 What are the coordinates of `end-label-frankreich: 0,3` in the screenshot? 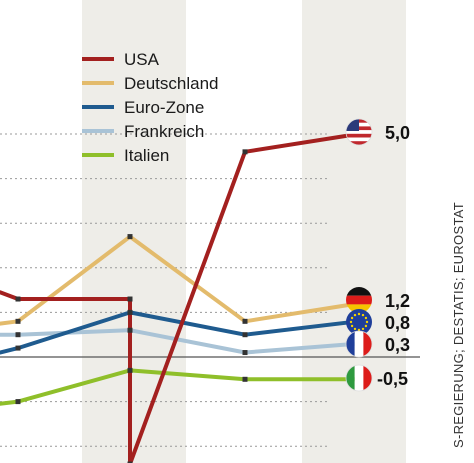 It's located at (397, 345).